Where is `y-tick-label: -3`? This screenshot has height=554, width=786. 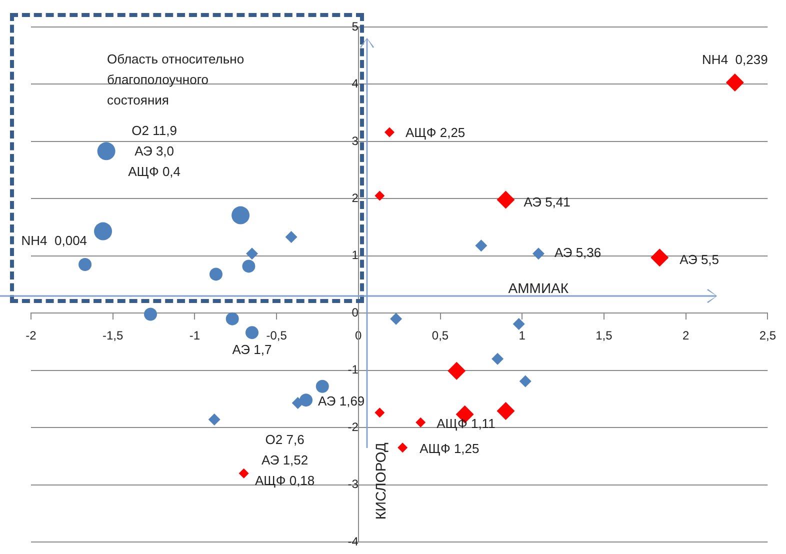 y-tick-label: -3 is located at coordinates (353, 484).